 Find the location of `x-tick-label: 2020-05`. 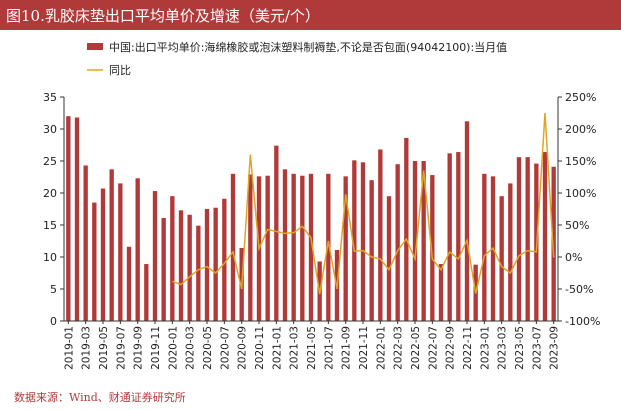

x-tick-label: 2020-05 is located at coordinates (208, 348).